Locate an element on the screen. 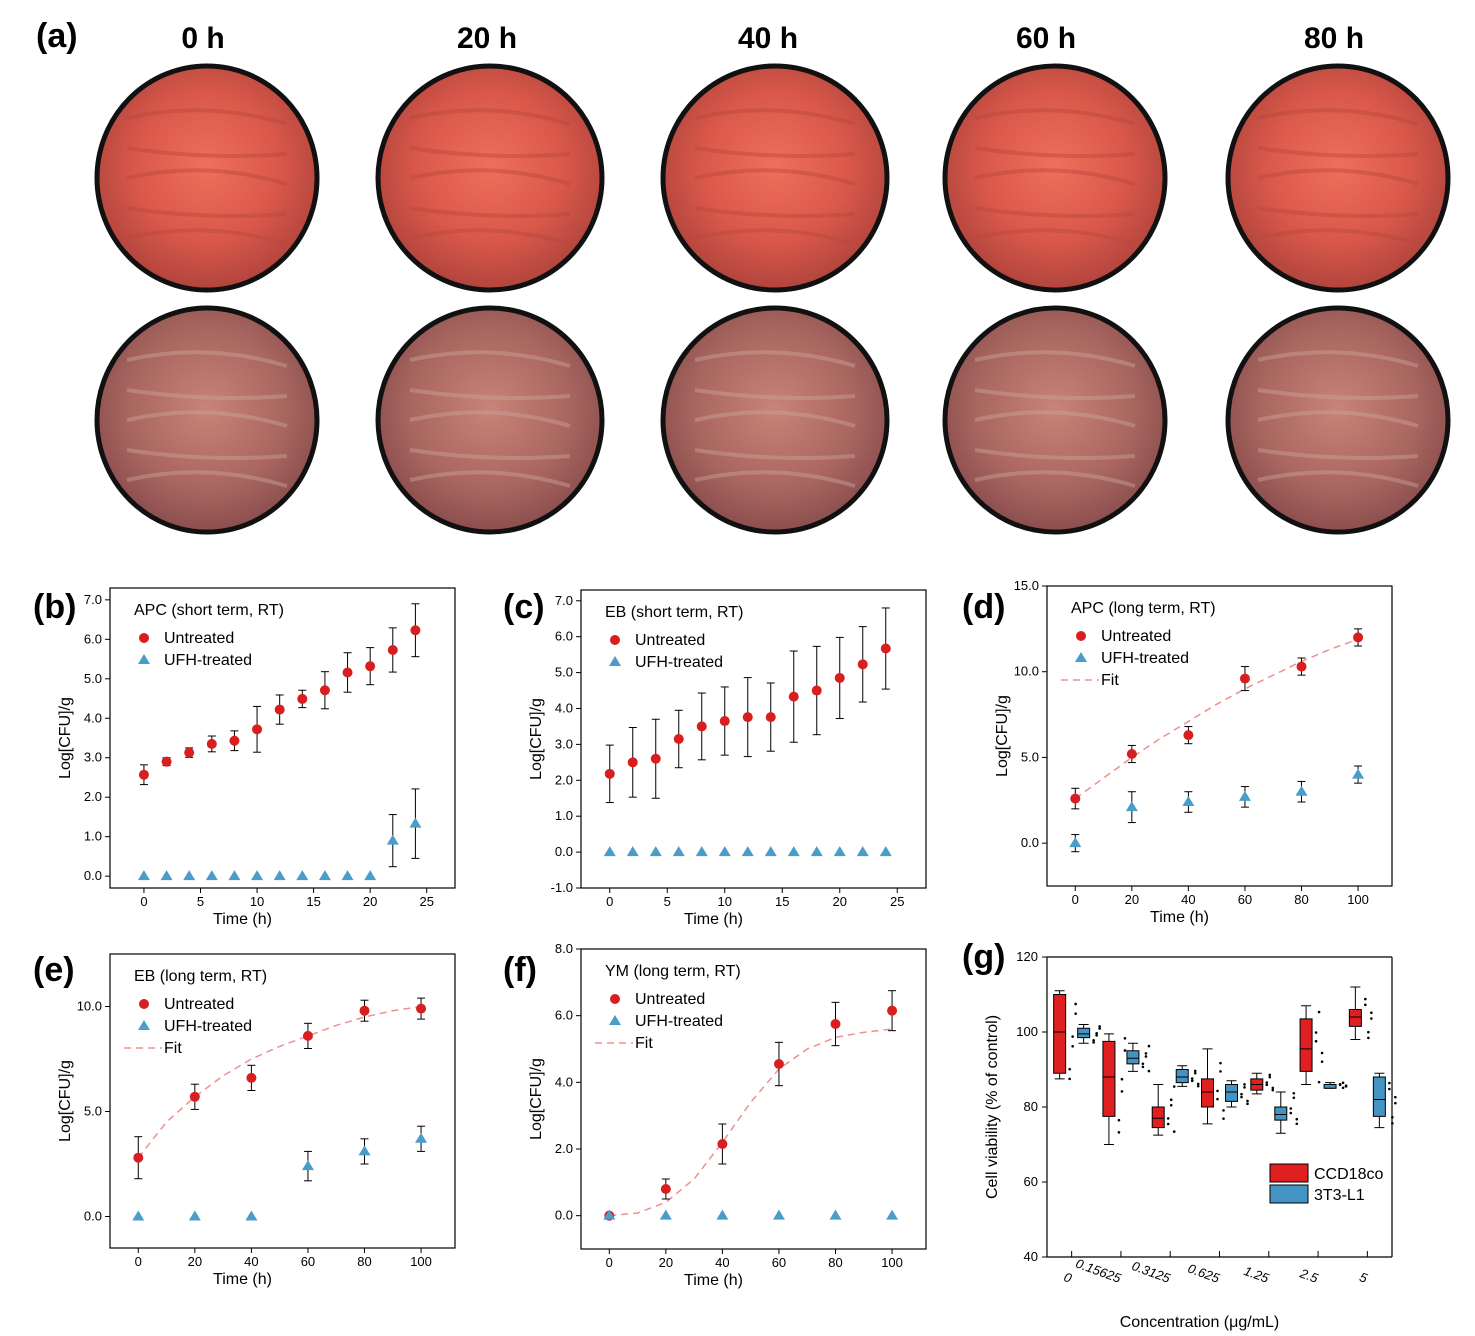 The width and height of the screenshot is (1475, 1336). y-tick-label: 0.0 is located at coordinates (564, 851).